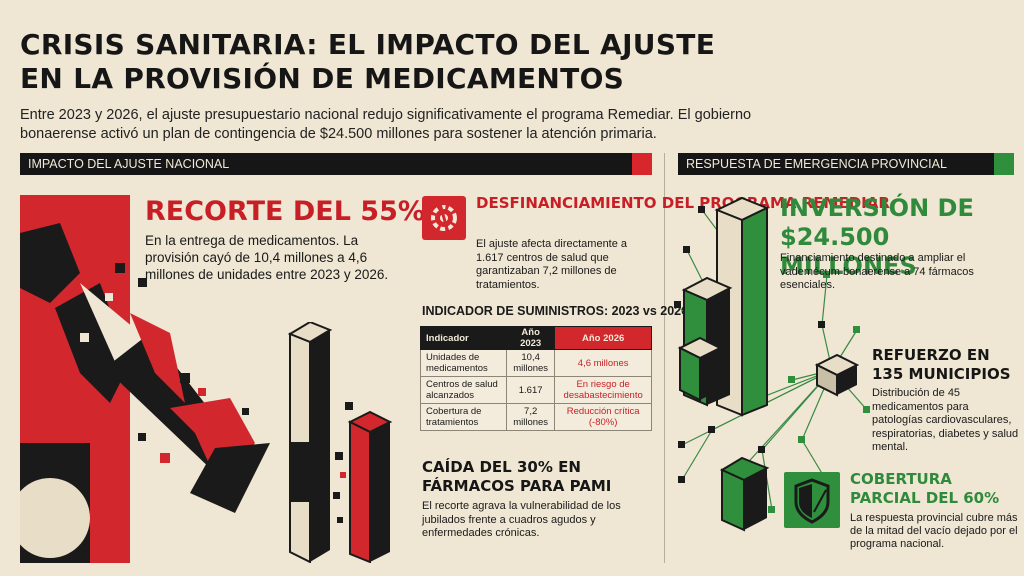 The width and height of the screenshot is (1024, 576). I want to click on table-cell-2023: 1.617, so click(530, 390).